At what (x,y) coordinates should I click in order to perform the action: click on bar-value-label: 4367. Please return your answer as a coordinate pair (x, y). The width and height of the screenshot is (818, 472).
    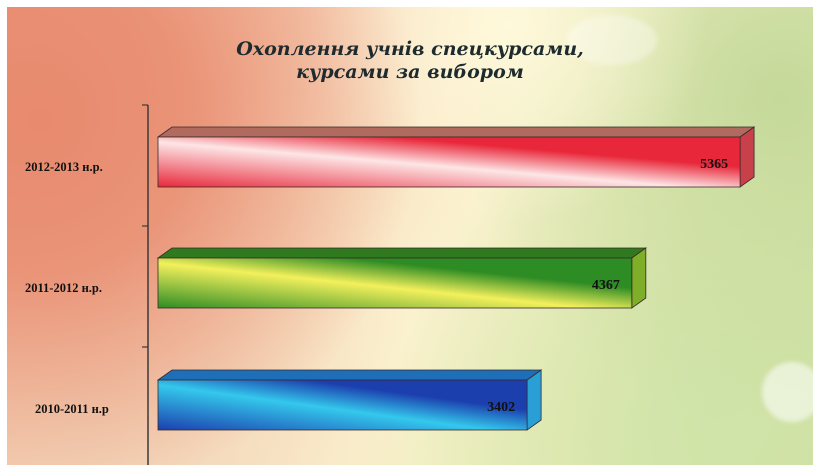
    Looking at the image, I should click on (606, 285).